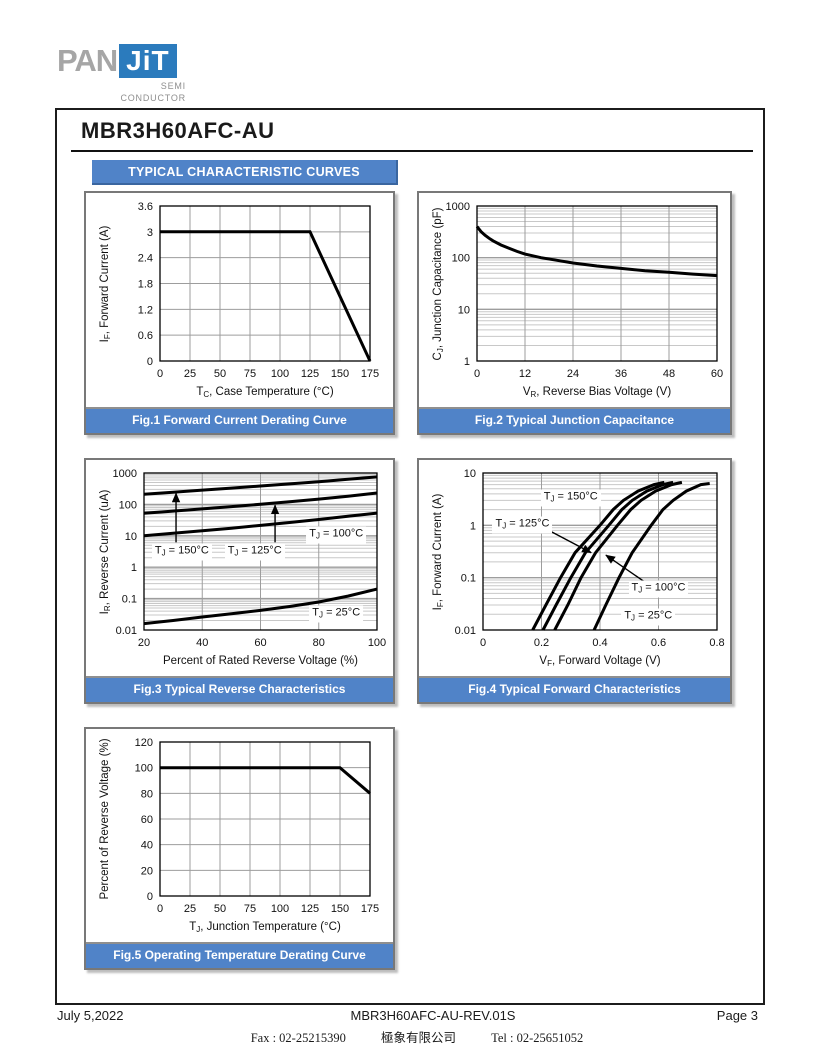 This screenshot has width=820, height=1061. What do you see at coordinates (144, 643) in the screenshot?
I see `svg-text: 20` at bounding box center [144, 643].